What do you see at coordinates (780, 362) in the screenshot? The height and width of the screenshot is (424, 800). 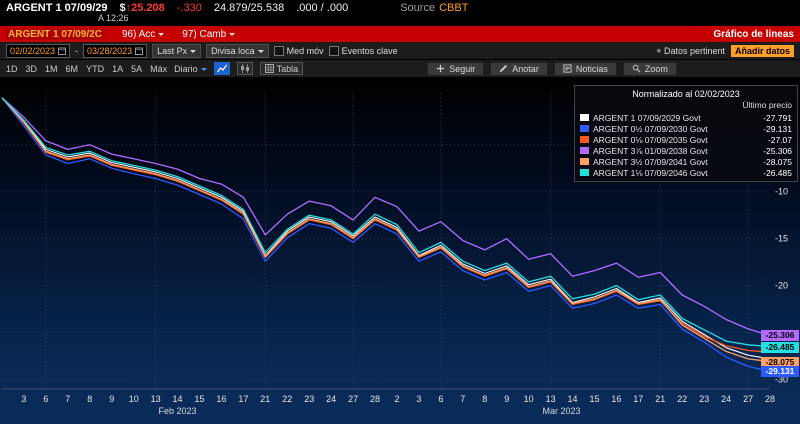 I see `last-price-badge: -28.075` at bounding box center [780, 362].